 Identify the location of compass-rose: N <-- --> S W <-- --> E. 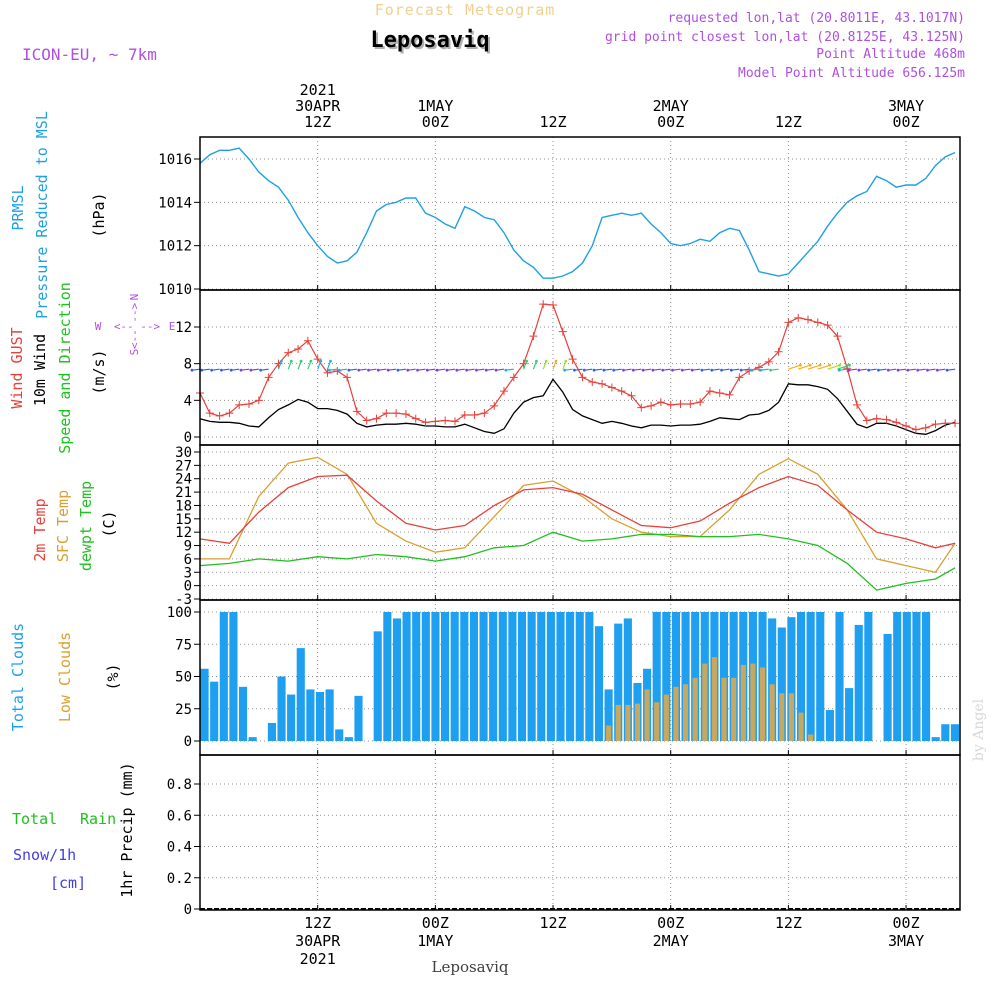
(135, 325).